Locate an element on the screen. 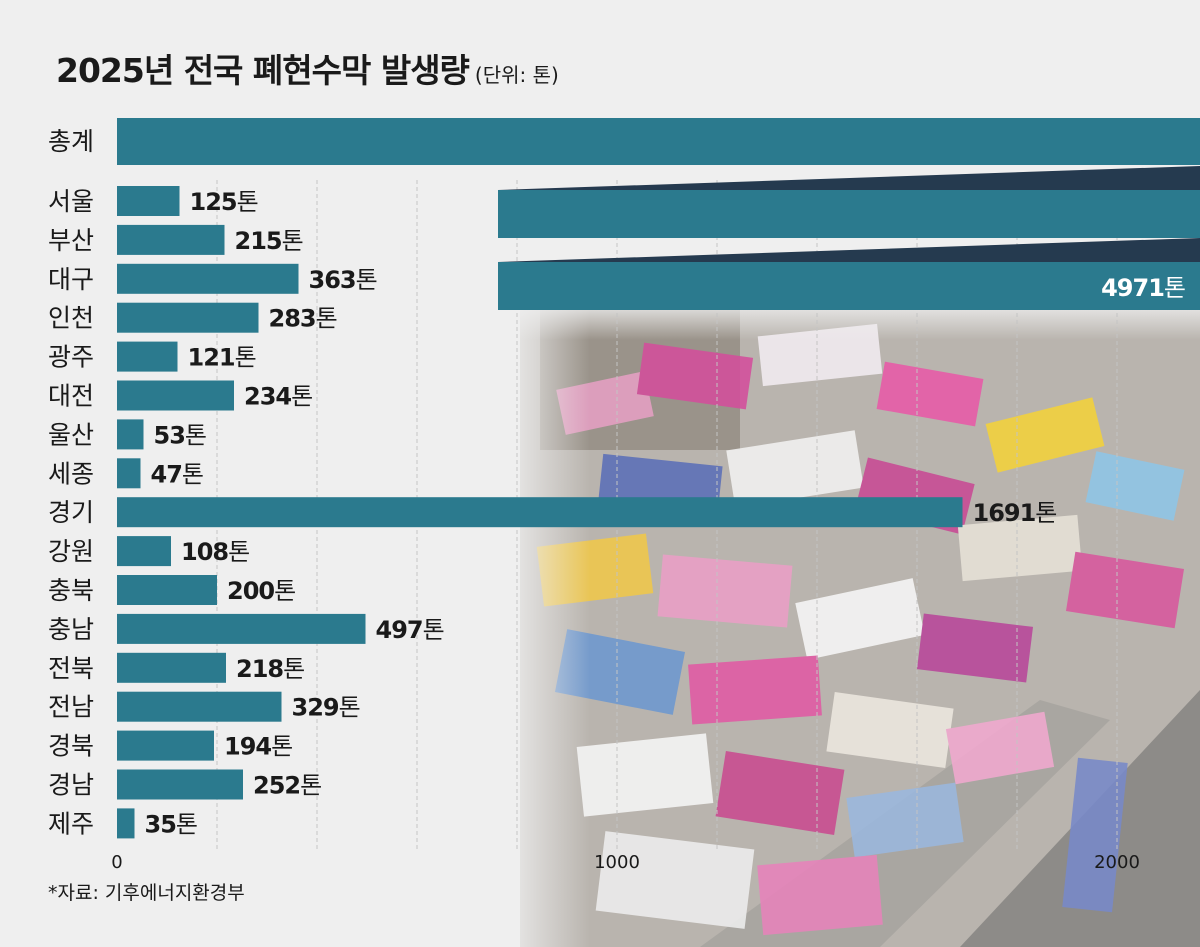 This screenshot has width=1200, height=947. chart-title: 2025년 전국 폐현수막 발생량 is located at coordinates (263, 70).